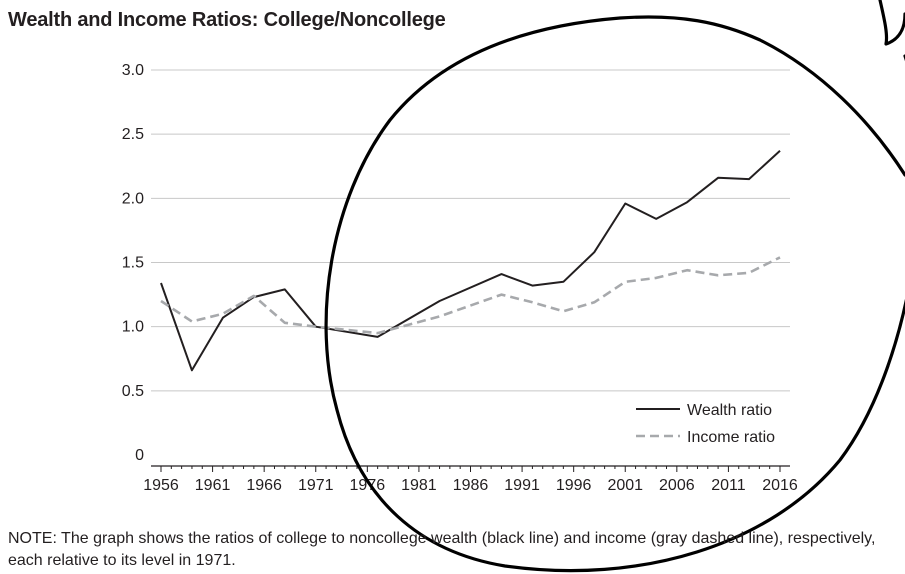  Describe the element at coordinates (625, 485) in the screenshot. I see `x-tick-label: 2001` at that location.